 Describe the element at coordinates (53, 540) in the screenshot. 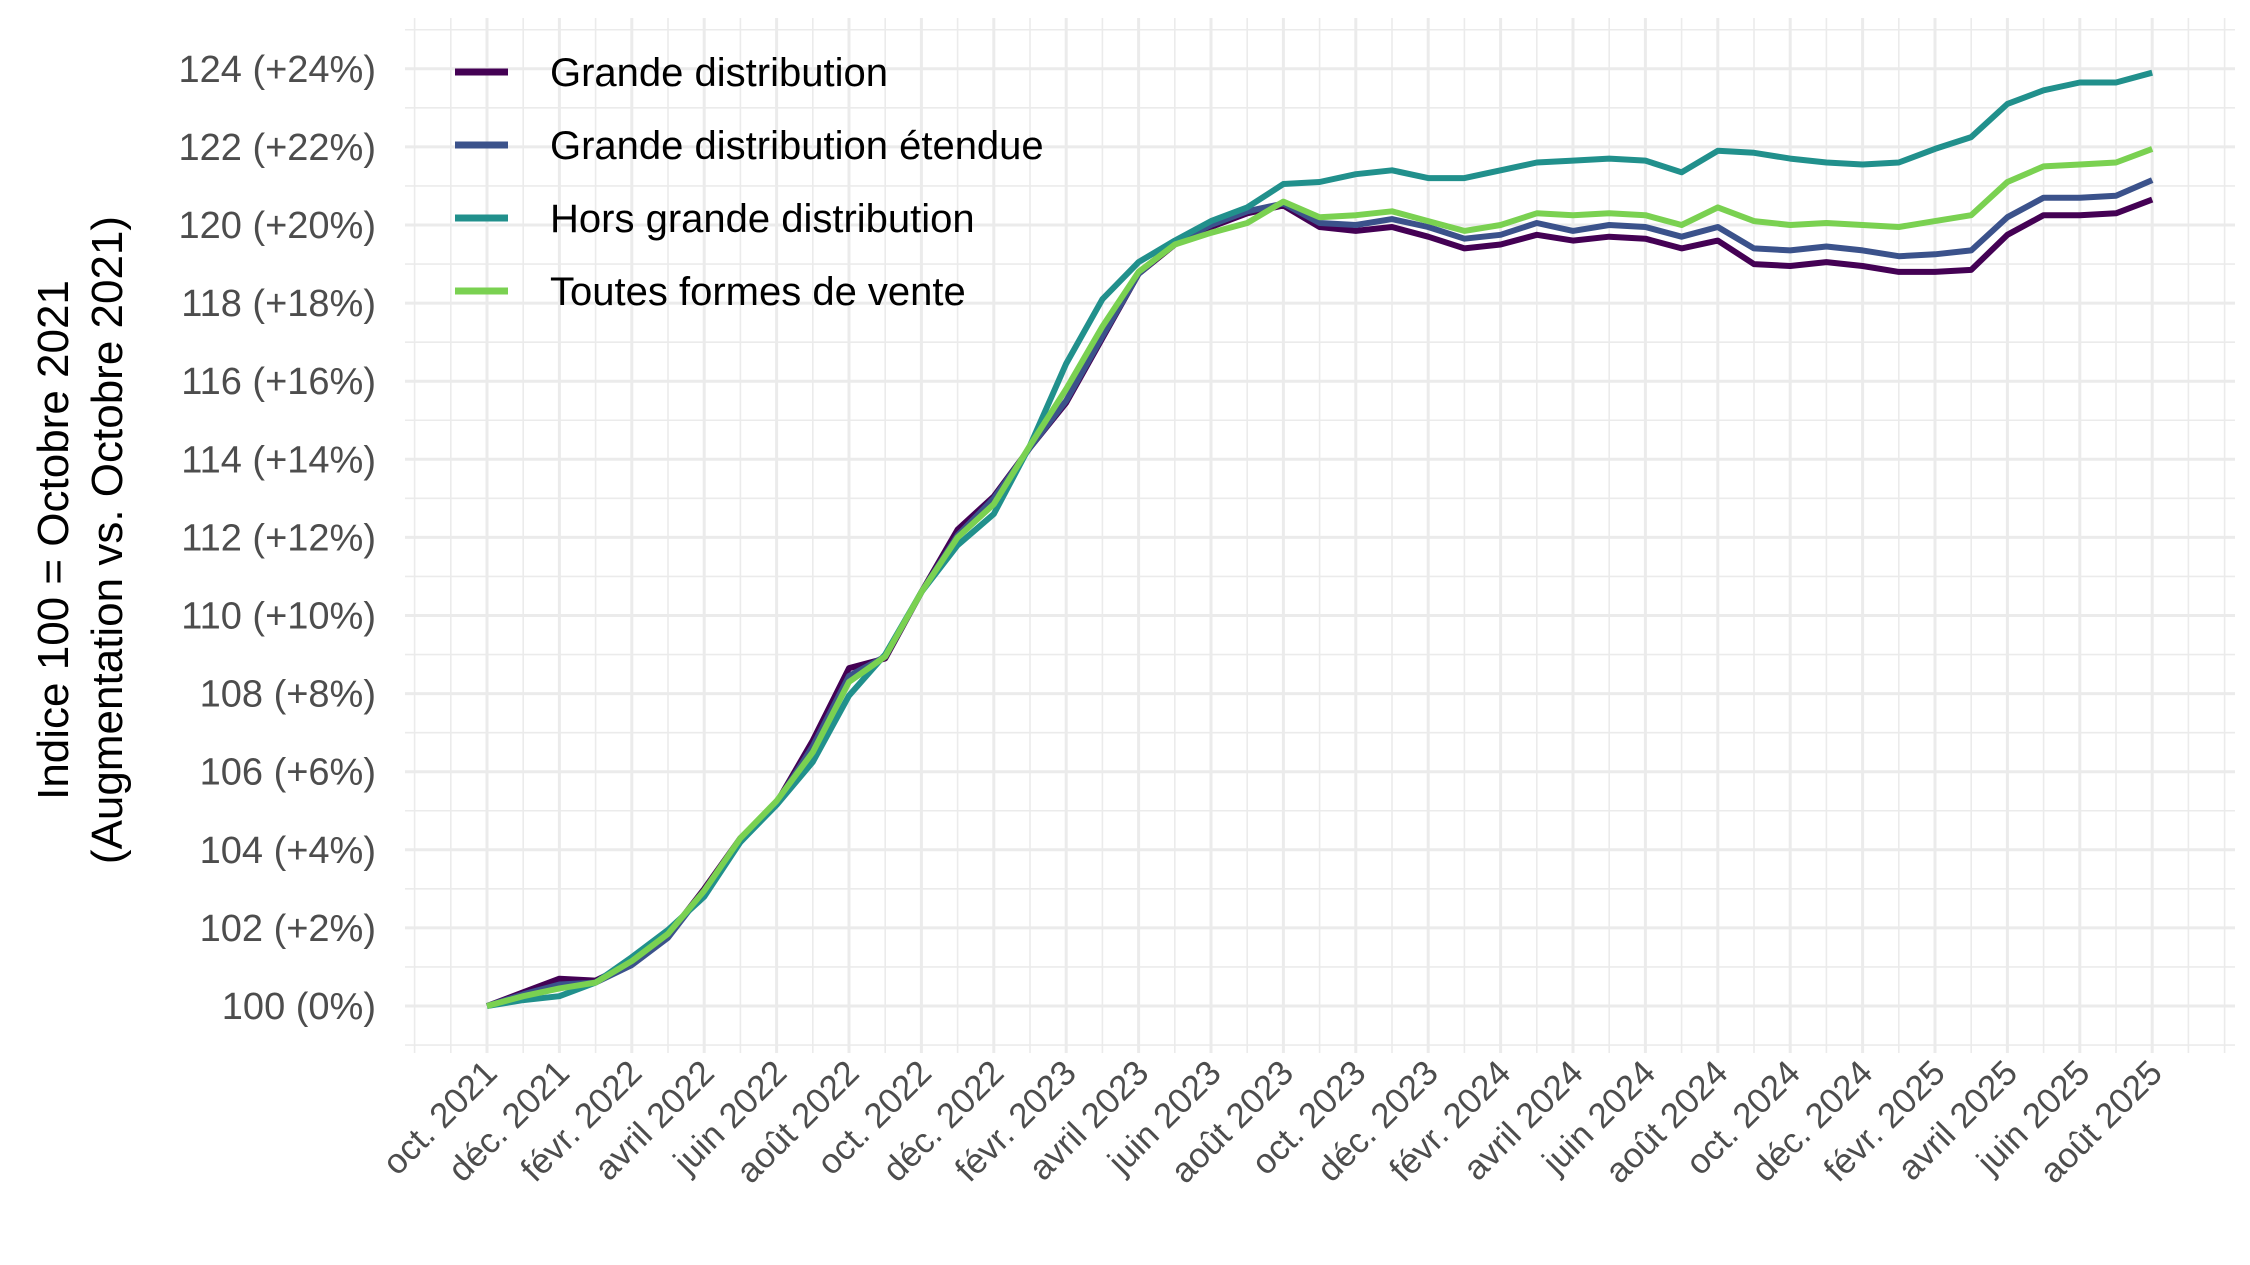

I see `y-axis-label-line1: Indice 100 = Octobre 2021` at that location.